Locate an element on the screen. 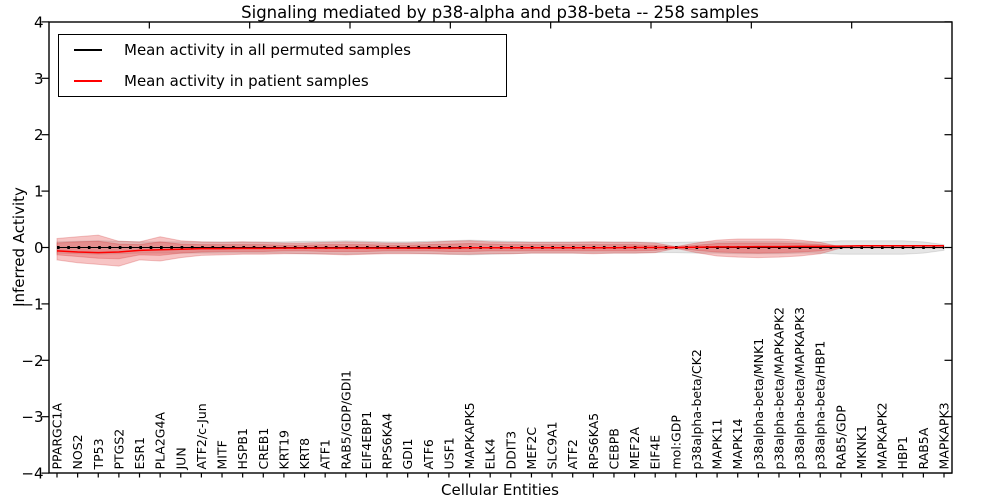  x-category-label: HSPB1 is located at coordinates (242, 448).